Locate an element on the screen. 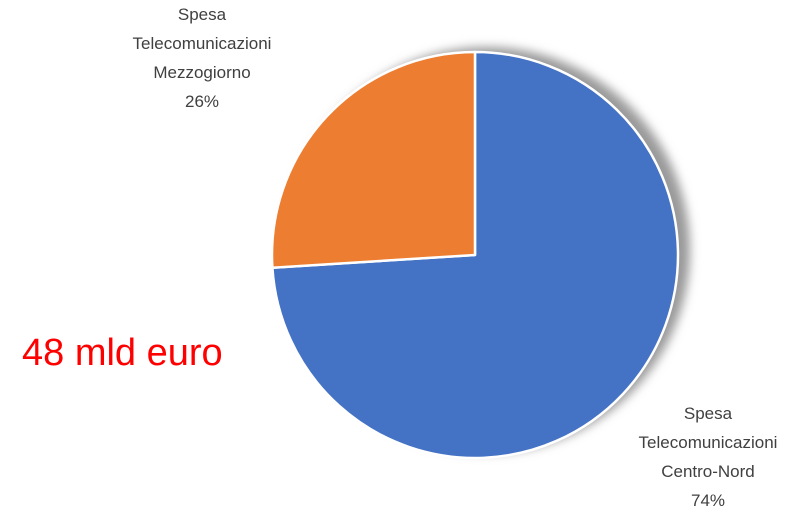  annotation: 48 mld euro is located at coordinates (122, 353).